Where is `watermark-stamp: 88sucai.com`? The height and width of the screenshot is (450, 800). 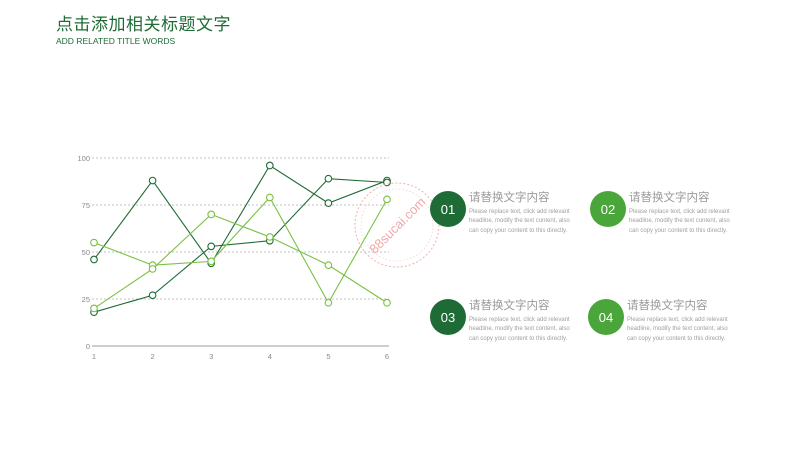
watermark-stamp: 88sucai.com is located at coordinates (397, 225).